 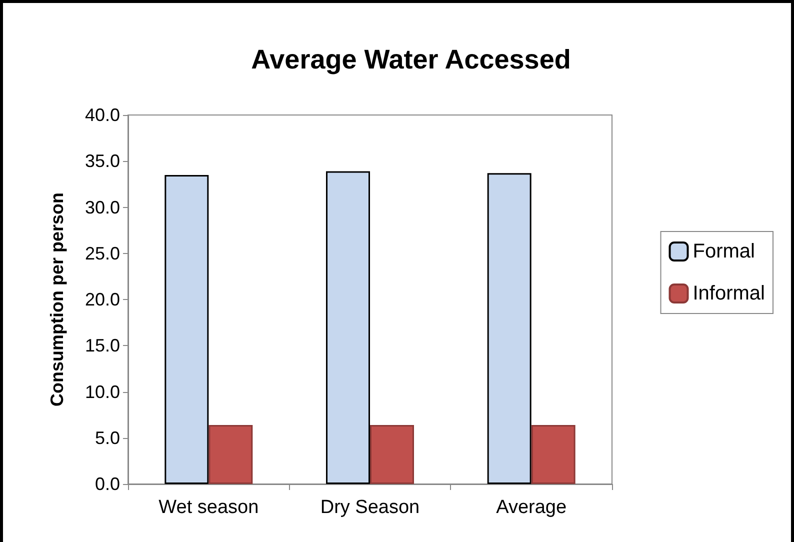 What do you see at coordinates (57, 299) in the screenshot?
I see `y-axis-title: Consumption per person` at bounding box center [57, 299].